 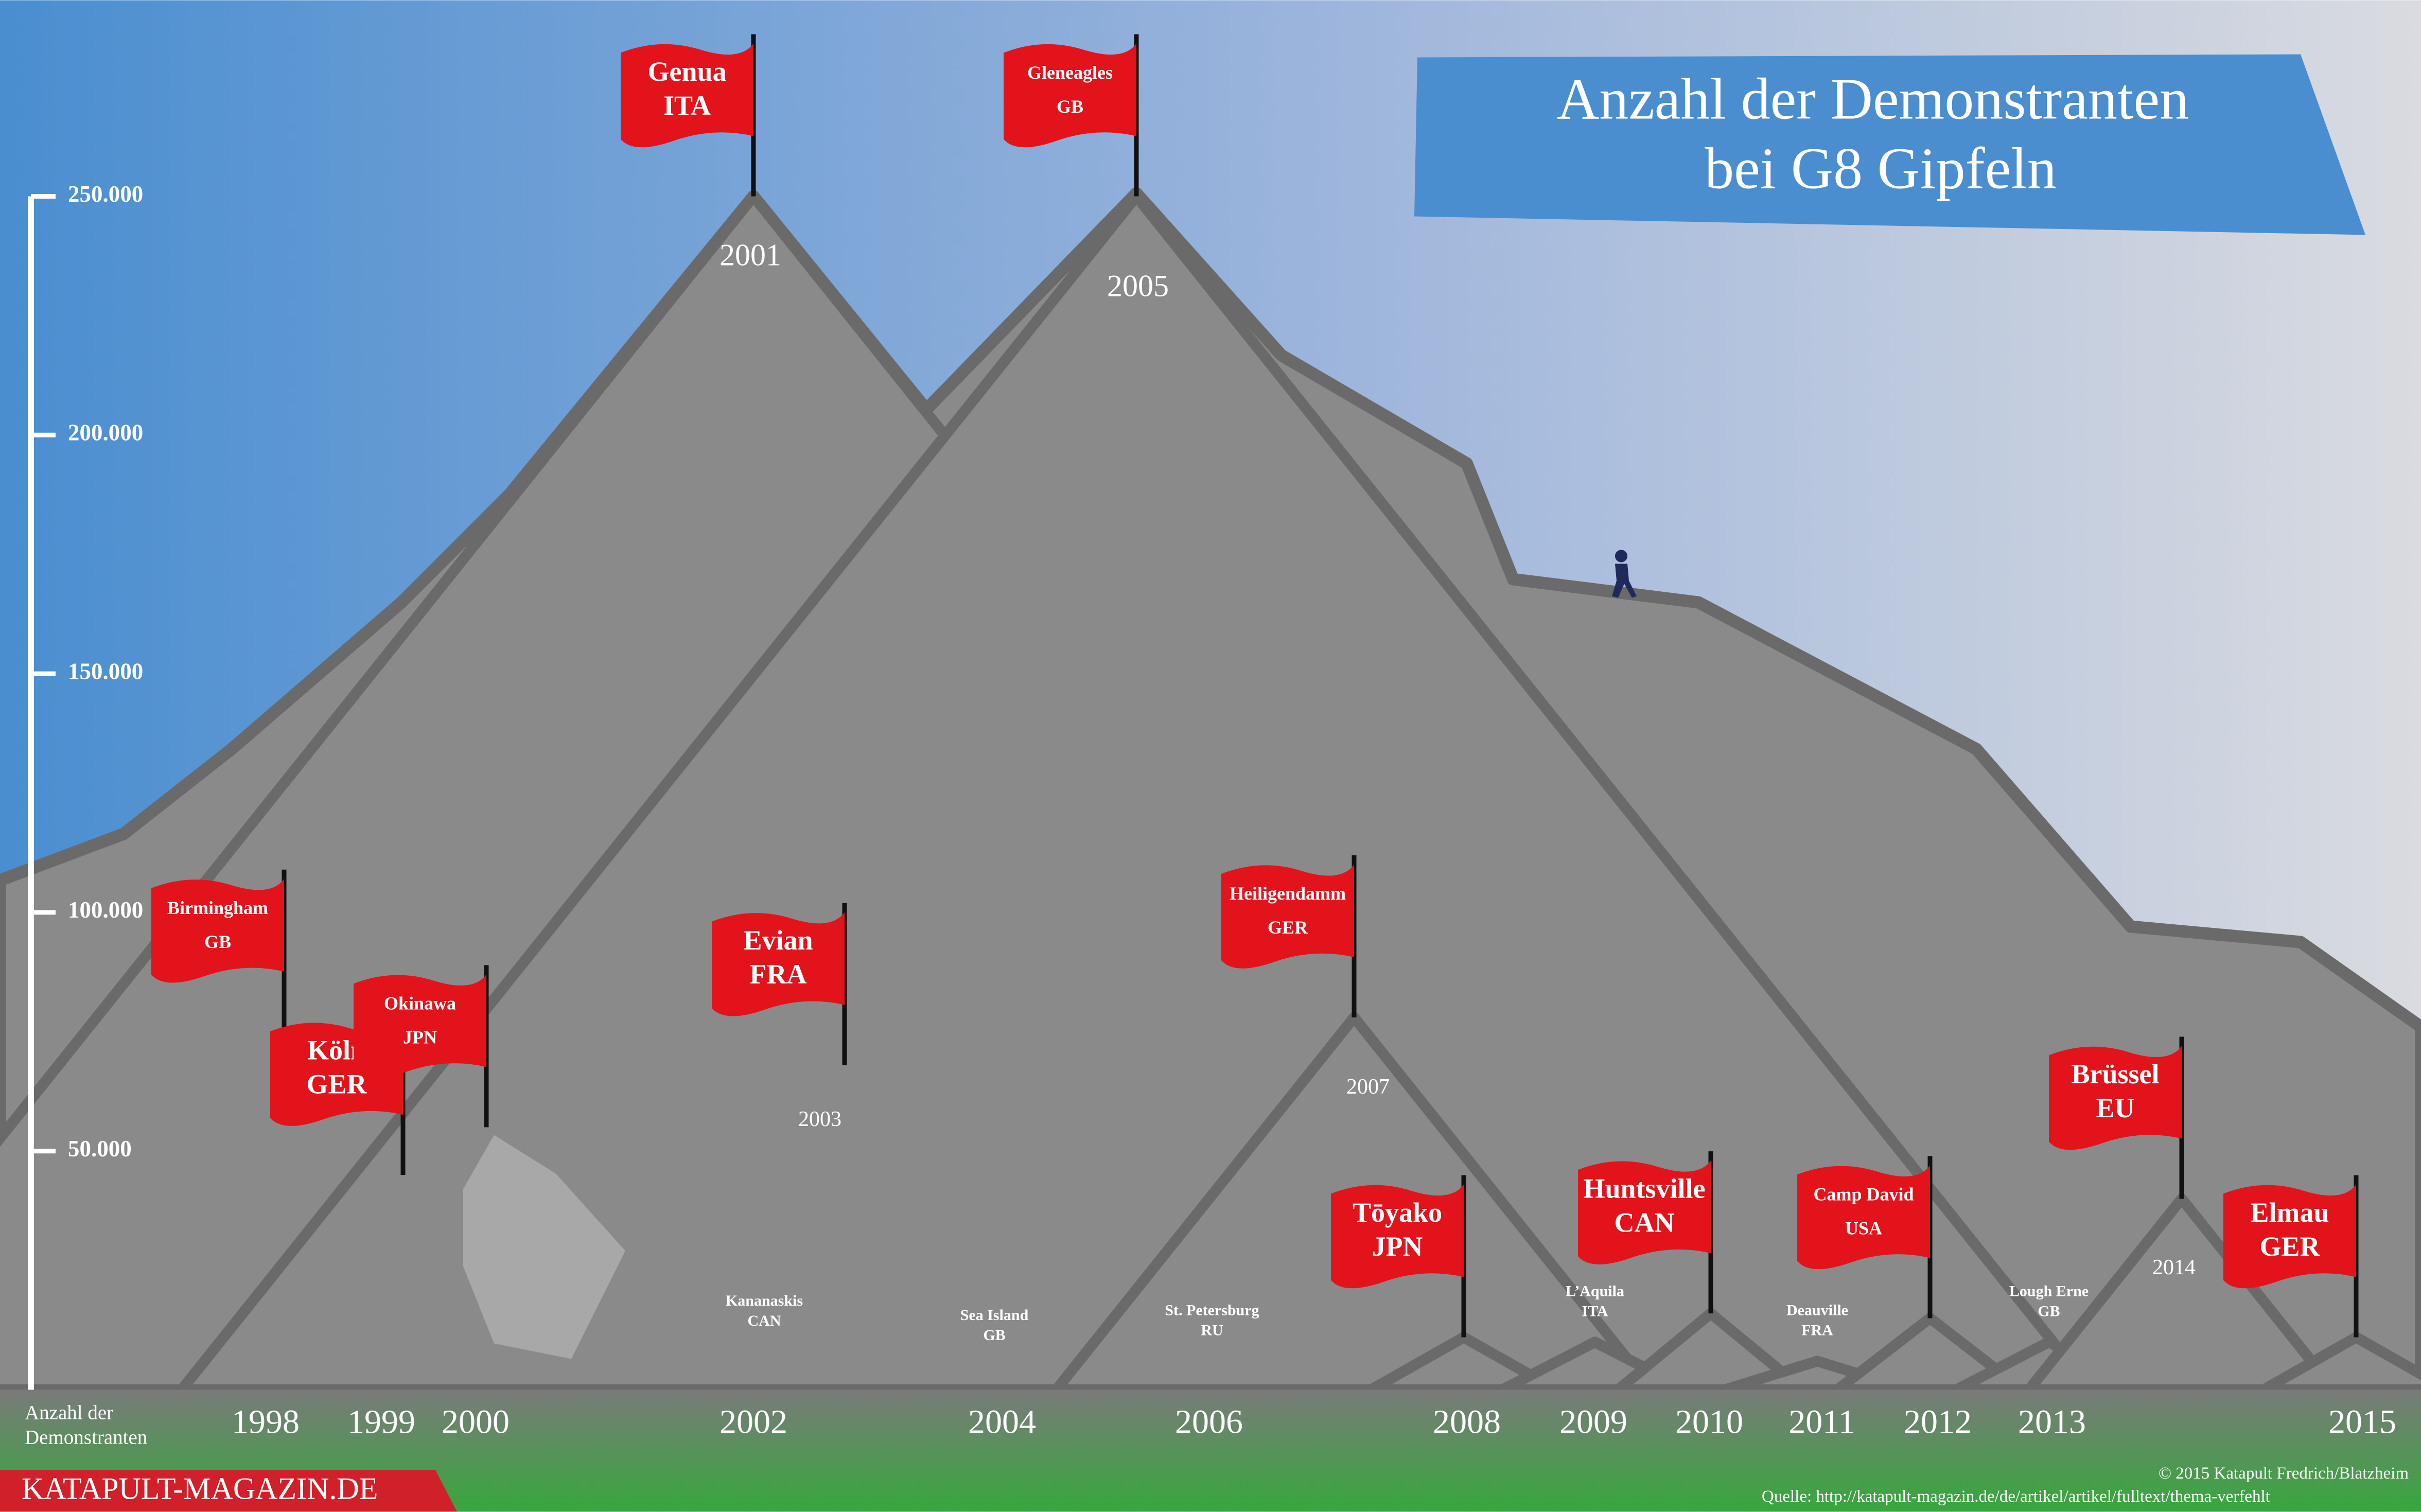 What do you see at coordinates (1863, 1228) in the screenshot?
I see `flag-country: USA` at bounding box center [1863, 1228].